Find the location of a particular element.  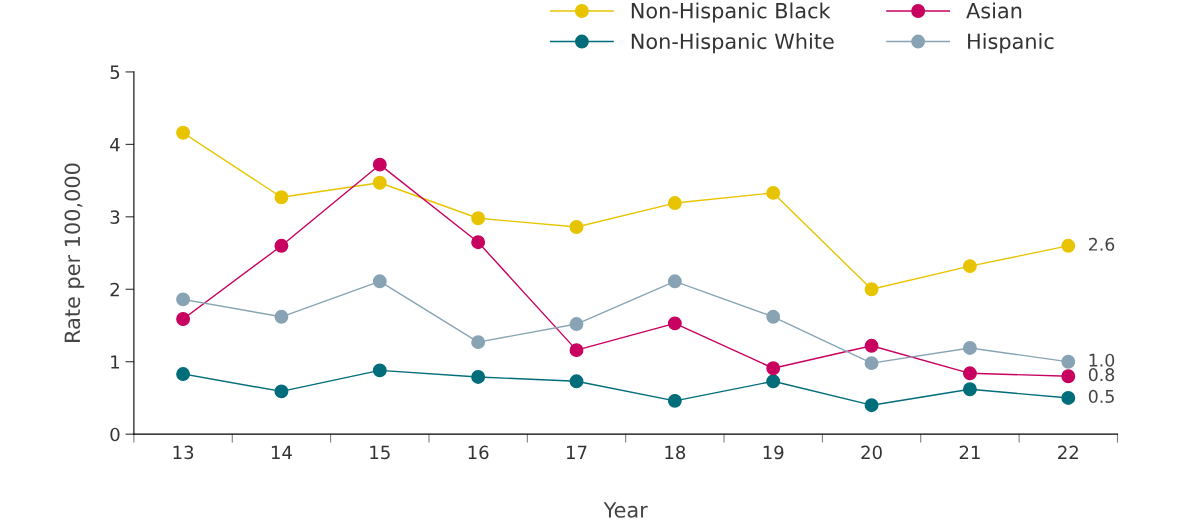

x-tick-label: 14 is located at coordinates (281, 452).